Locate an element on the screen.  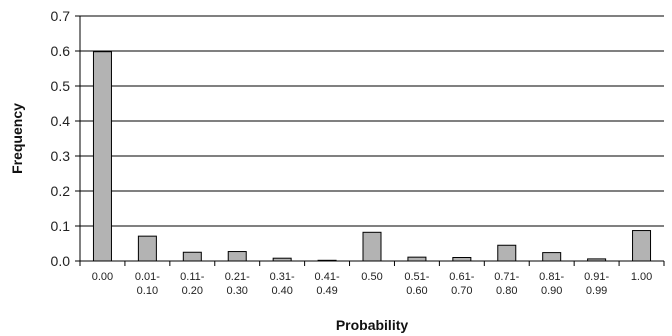
x-tick-label: 0.81- is located at coordinates (551, 277).